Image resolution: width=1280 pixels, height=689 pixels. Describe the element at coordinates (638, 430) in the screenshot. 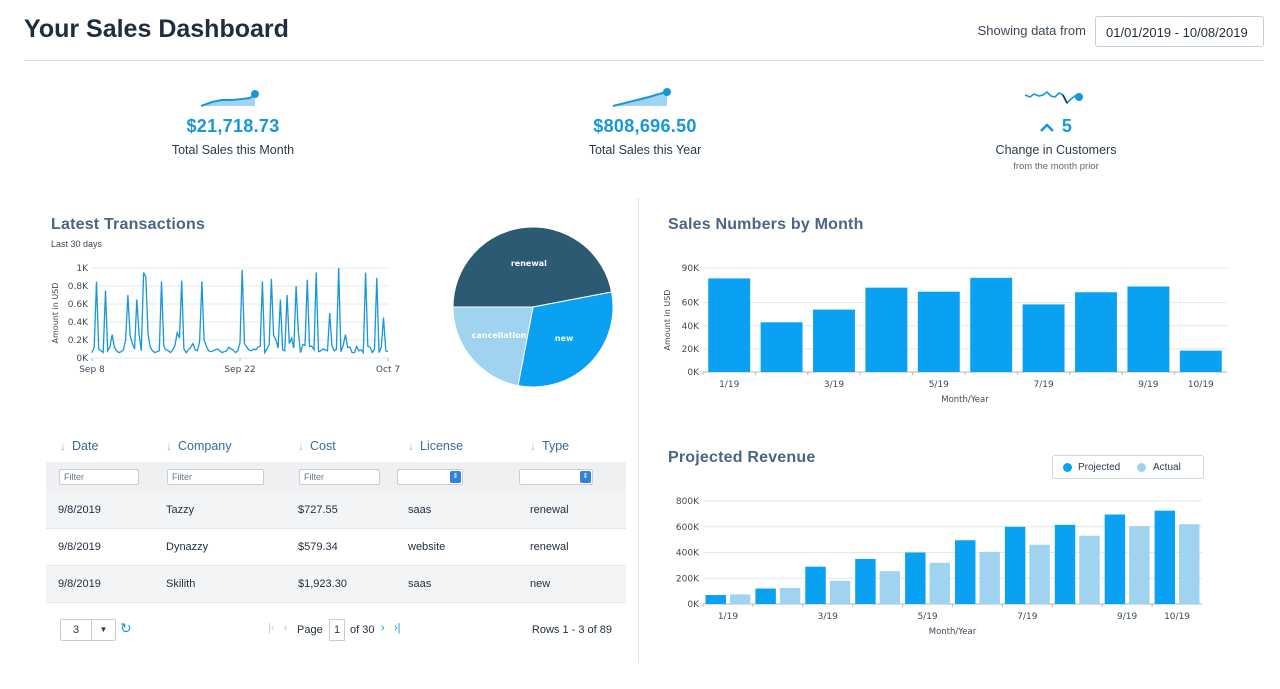

I see `column-divider` at that location.